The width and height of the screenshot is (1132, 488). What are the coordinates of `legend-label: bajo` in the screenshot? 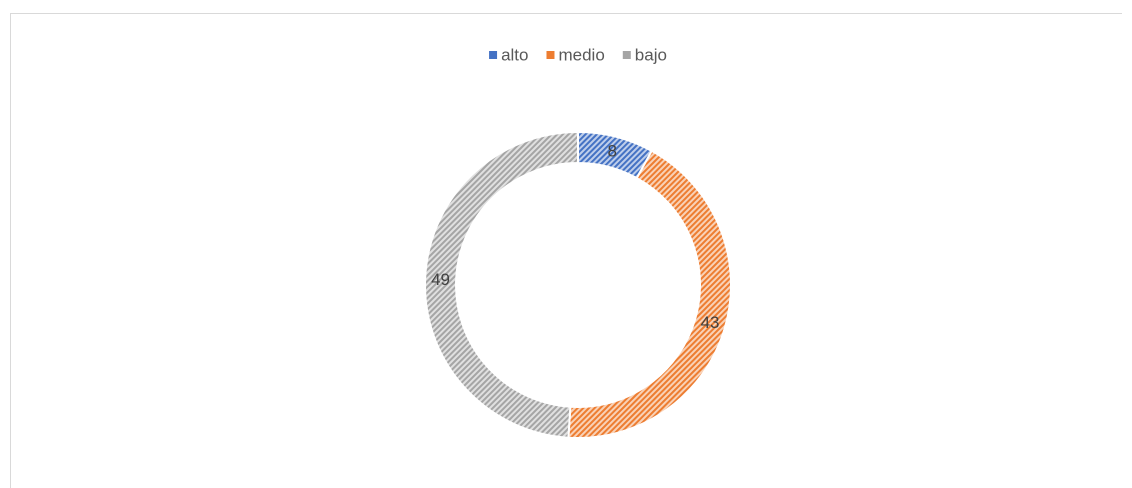 It's located at (651, 54).